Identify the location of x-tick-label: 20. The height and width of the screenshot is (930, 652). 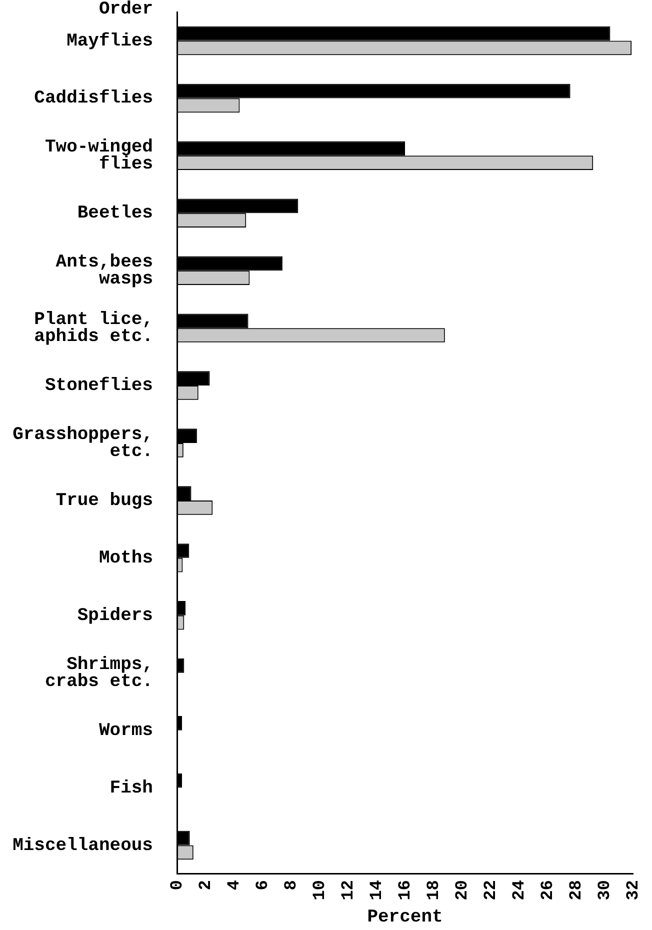
(462, 890).